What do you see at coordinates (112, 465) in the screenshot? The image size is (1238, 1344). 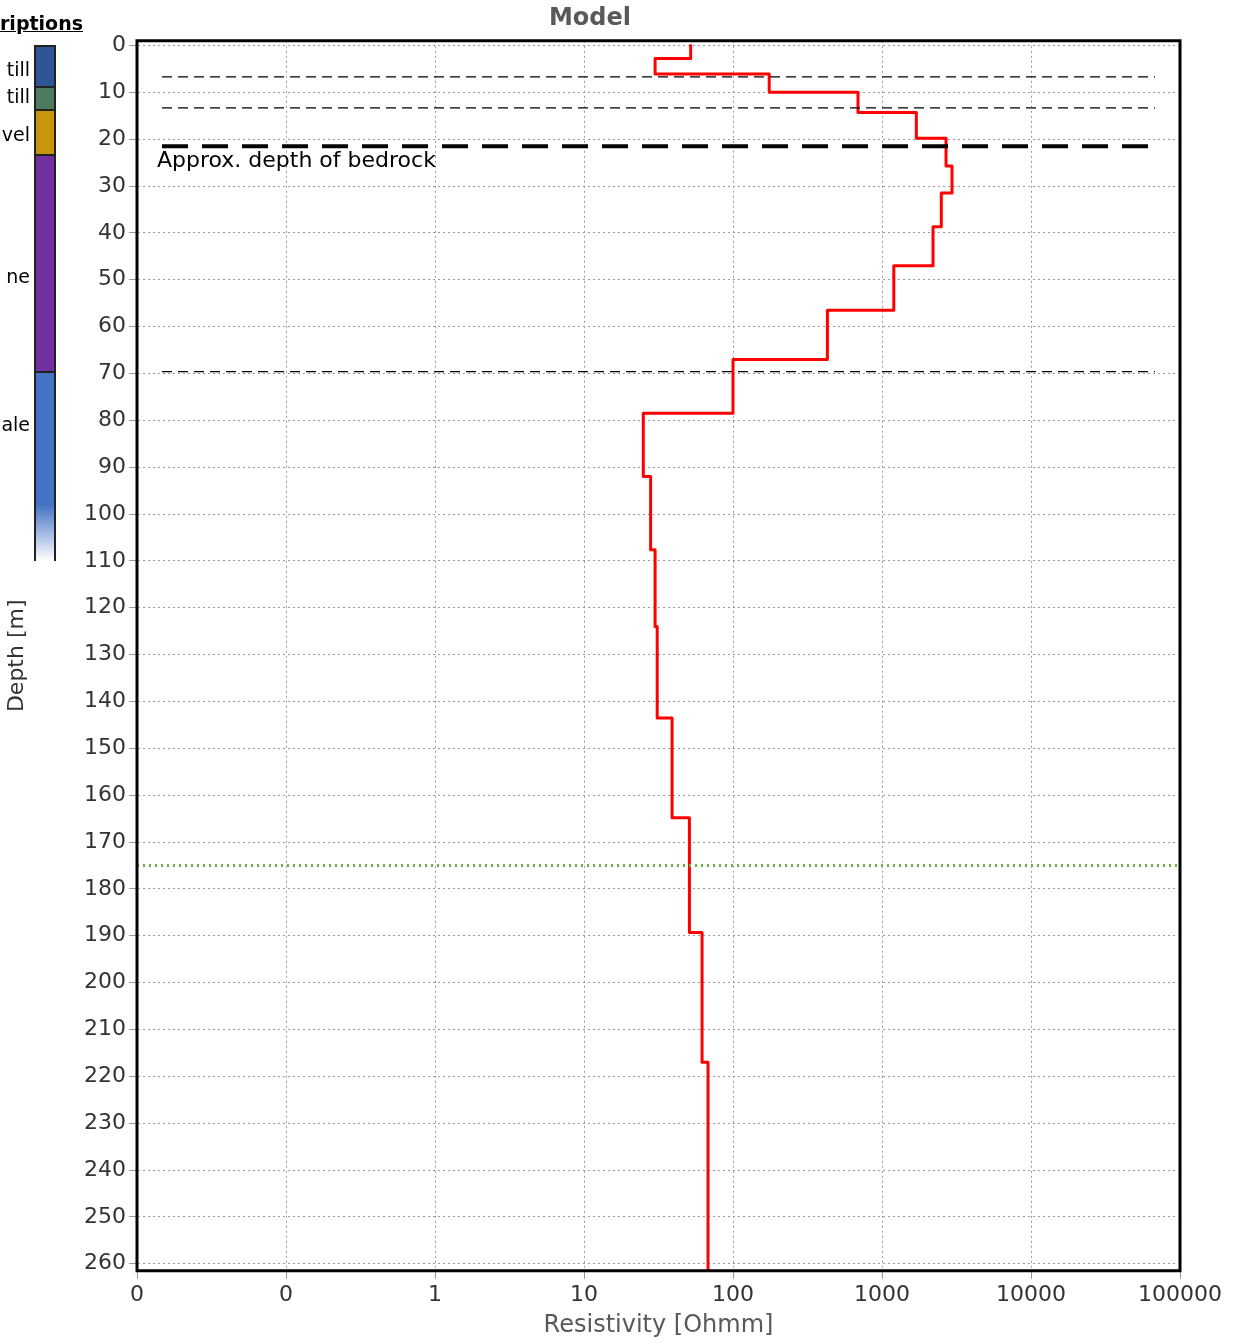 I see `y-tick-label: 90` at bounding box center [112, 465].